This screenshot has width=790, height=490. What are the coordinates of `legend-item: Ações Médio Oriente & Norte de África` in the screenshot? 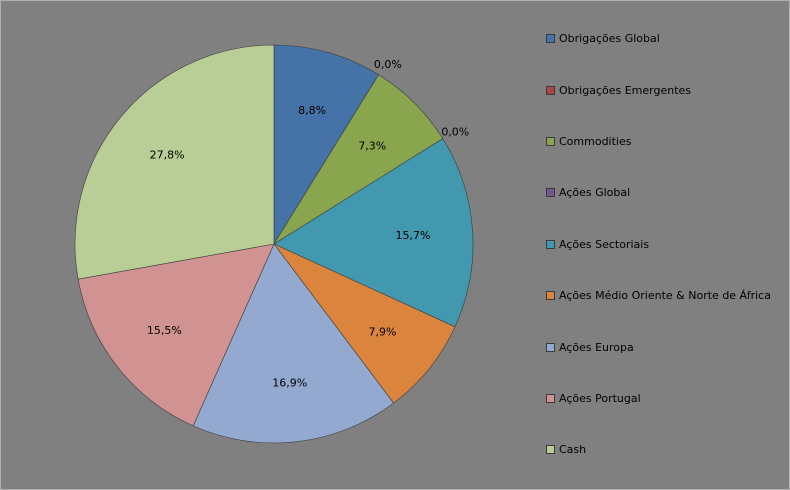 It's located at (666, 311).